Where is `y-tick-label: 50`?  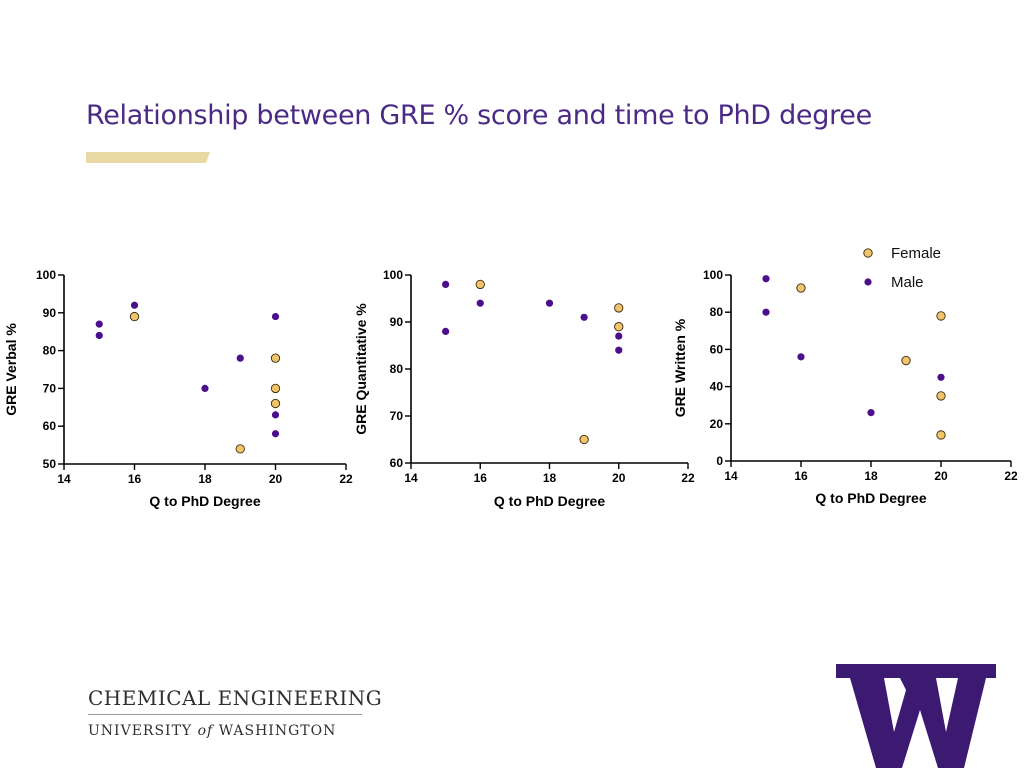
y-tick-label: 50 is located at coordinates (50, 464).